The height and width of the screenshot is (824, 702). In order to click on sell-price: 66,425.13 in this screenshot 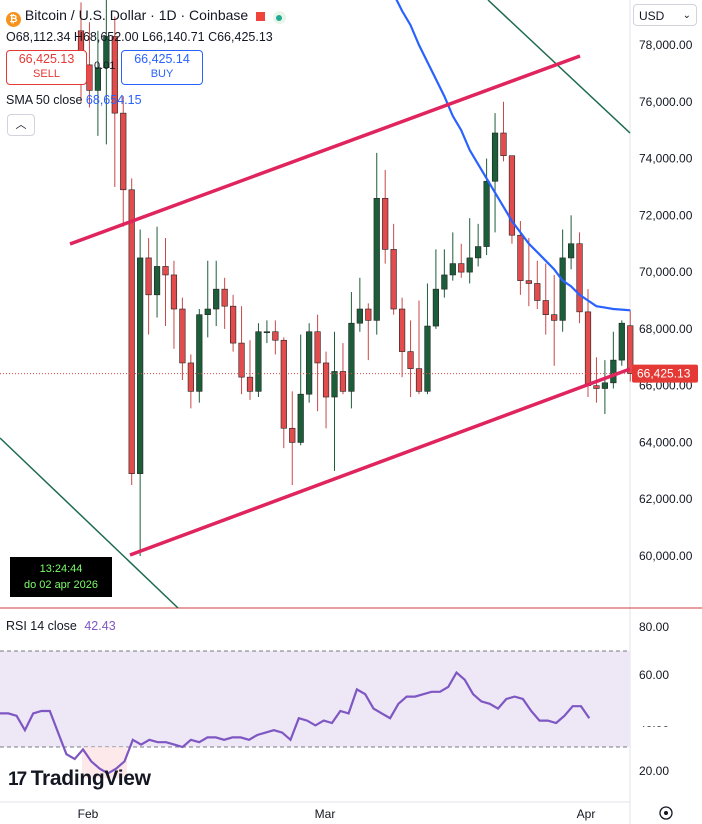, I will do `click(46, 59)`.